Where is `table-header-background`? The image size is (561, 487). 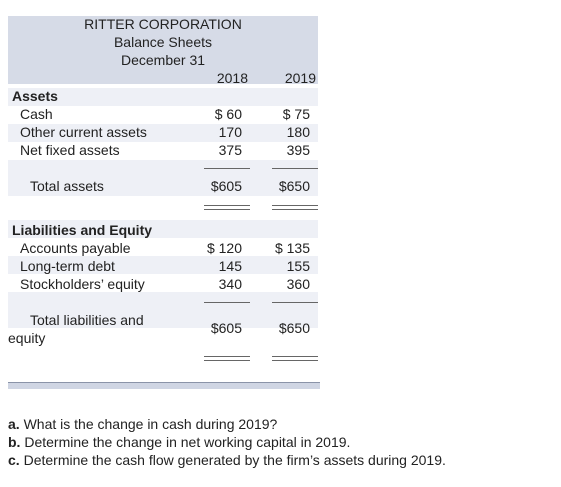 table-header-background is located at coordinates (163, 50).